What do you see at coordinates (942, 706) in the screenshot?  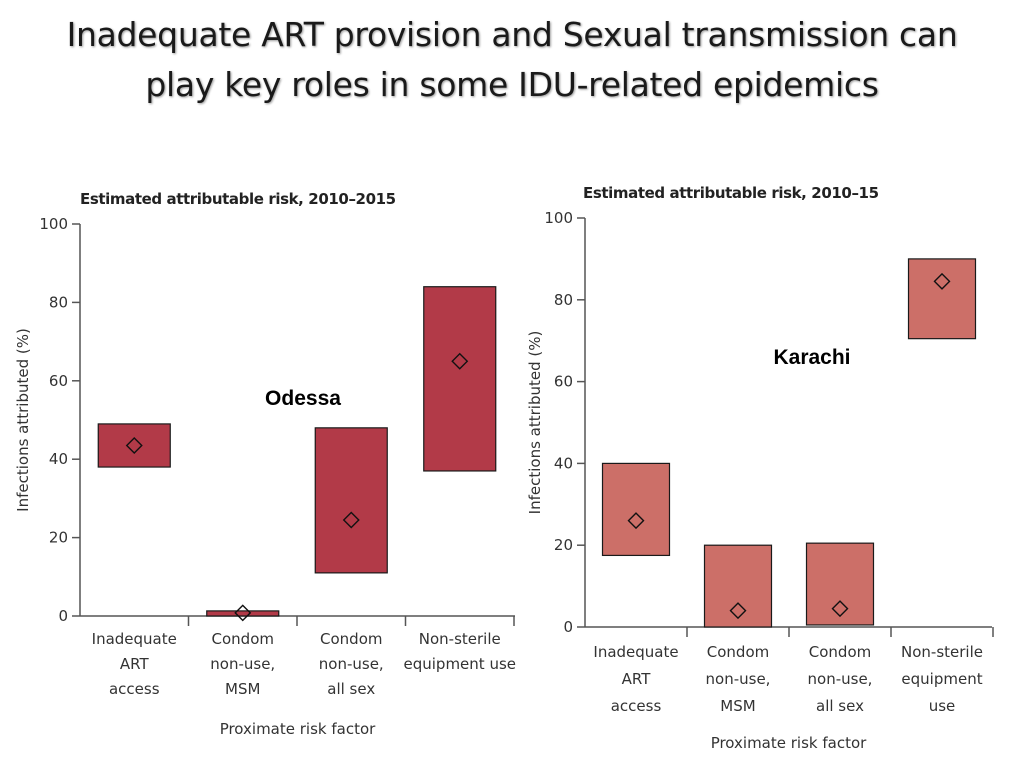 I see `category-label-line: use` at bounding box center [942, 706].